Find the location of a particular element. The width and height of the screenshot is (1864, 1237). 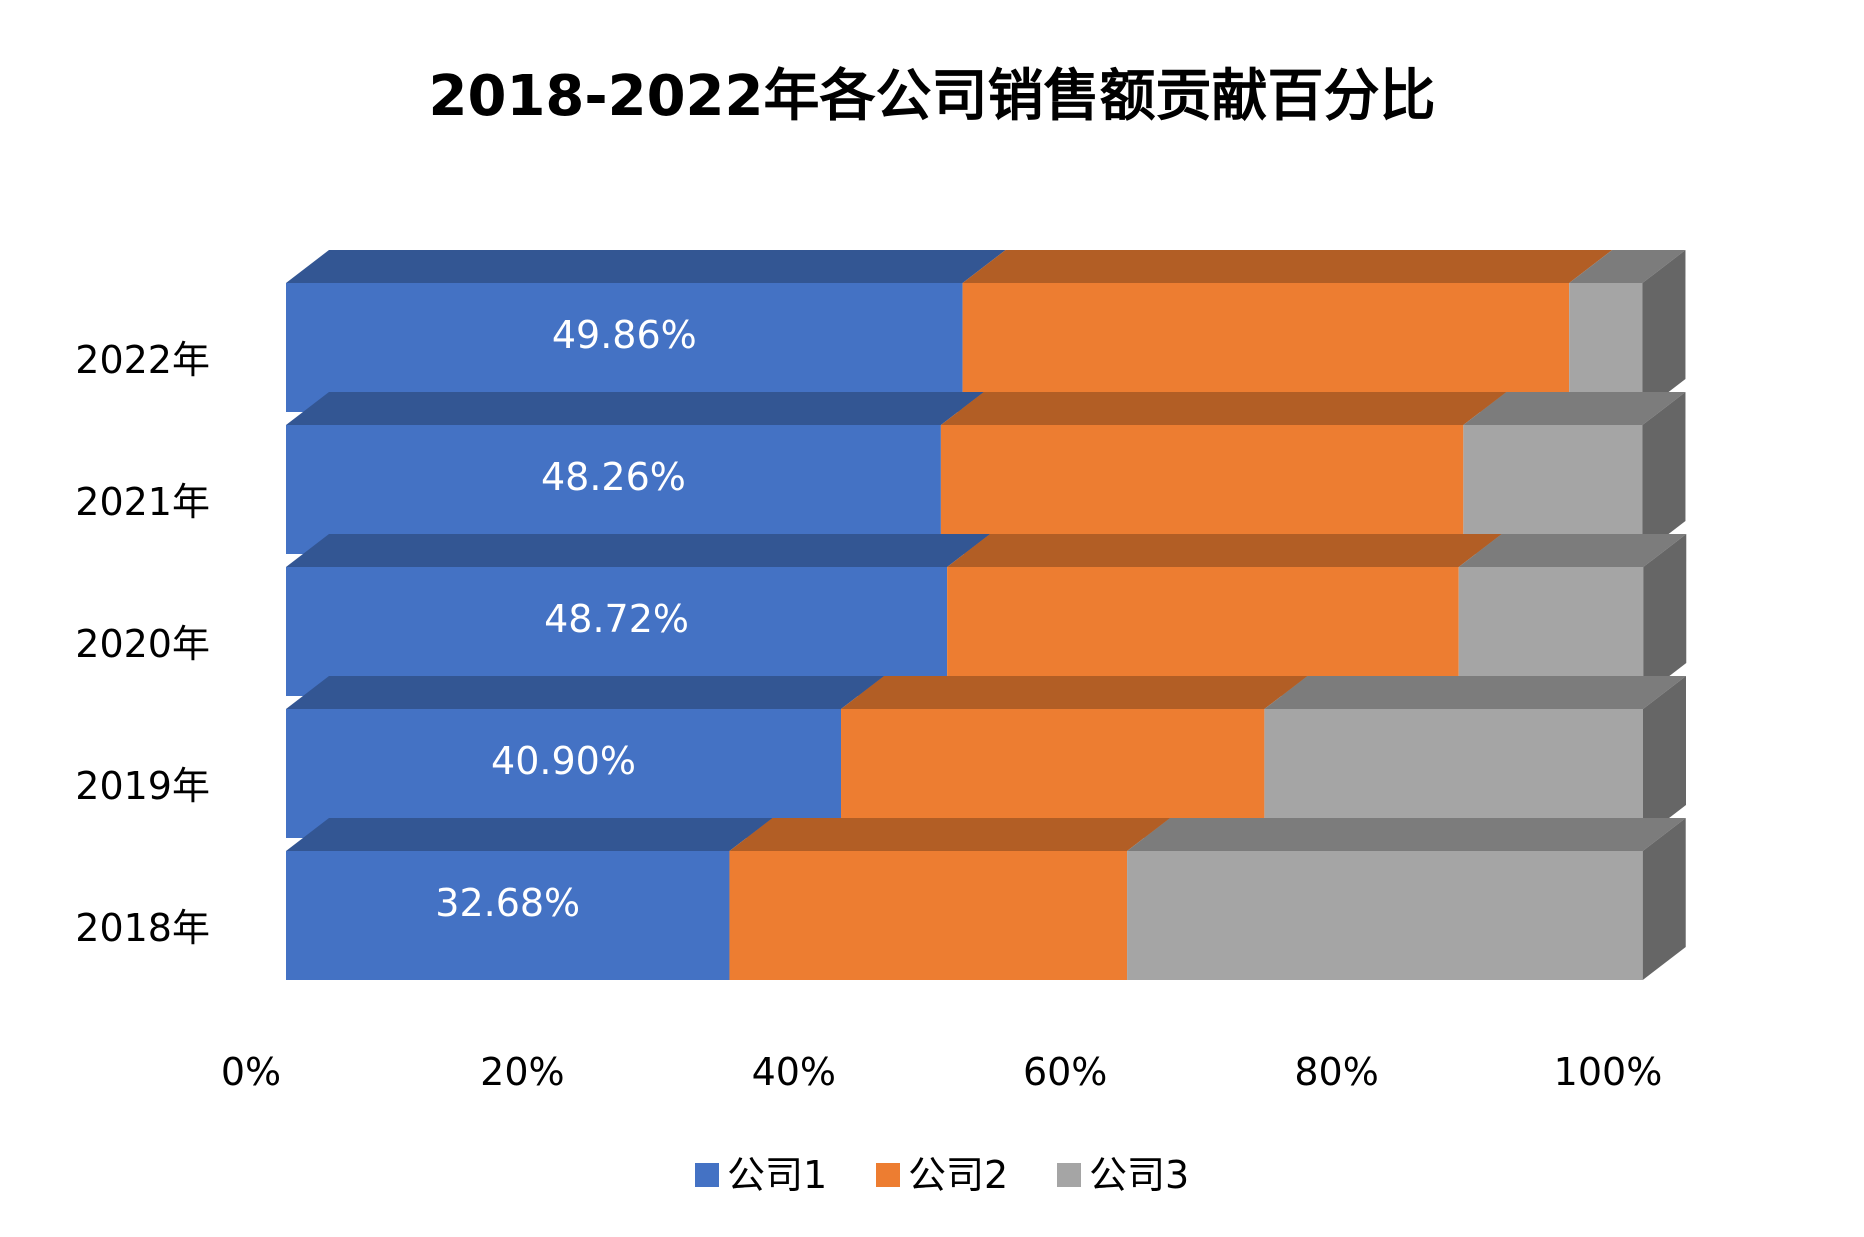

x-tick-label: 100% is located at coordinates (1608, 1072).